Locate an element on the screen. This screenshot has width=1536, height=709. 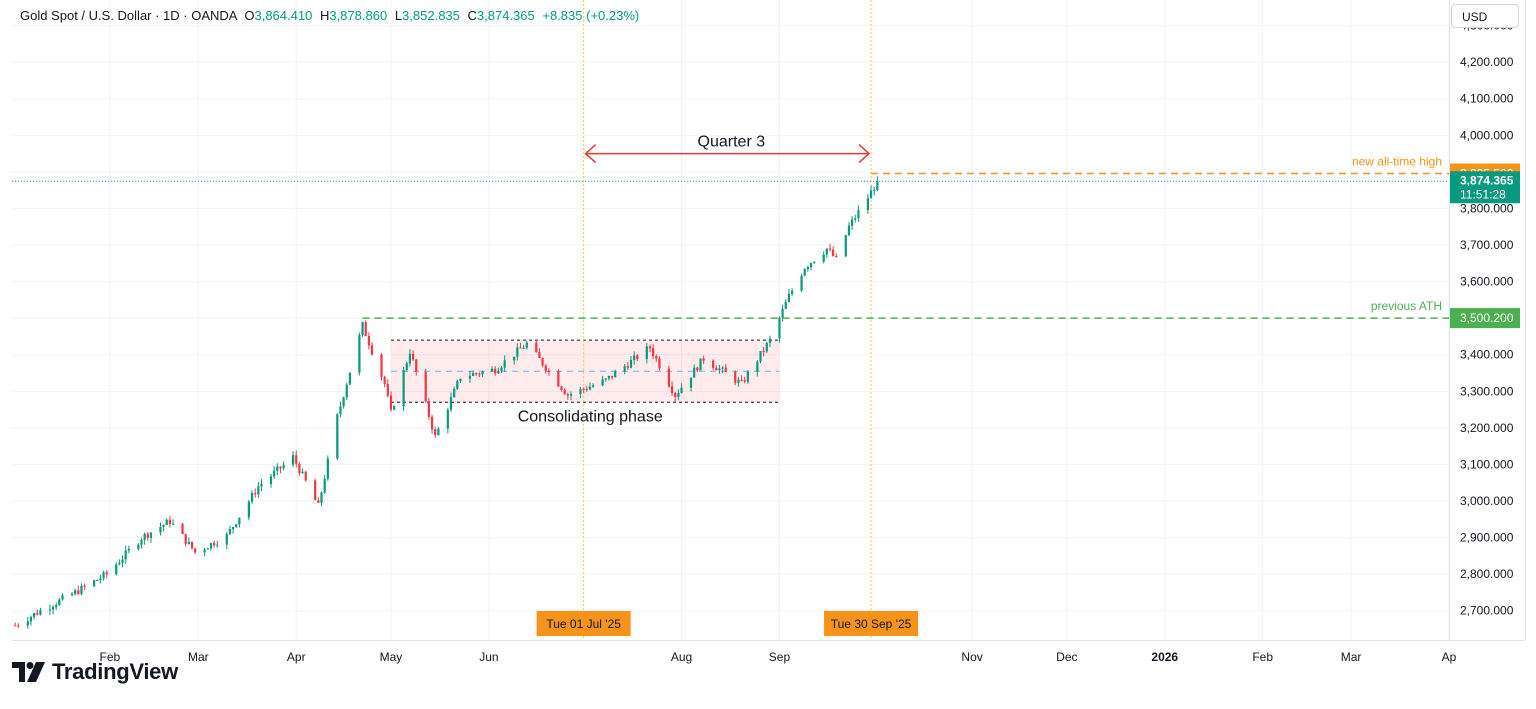
currency-button: USD is located at coordinates (1485, 16).